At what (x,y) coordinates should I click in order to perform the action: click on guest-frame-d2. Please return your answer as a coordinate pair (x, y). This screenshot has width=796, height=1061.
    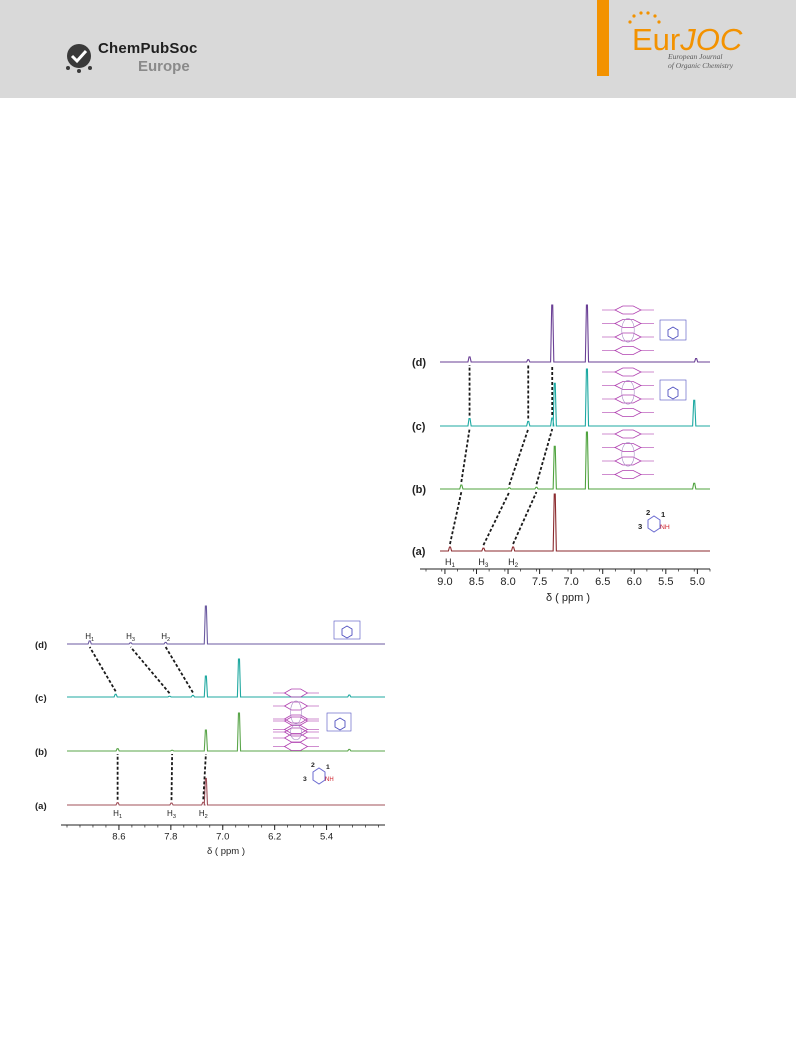
    Looking at the image, I should click on (347, 630).